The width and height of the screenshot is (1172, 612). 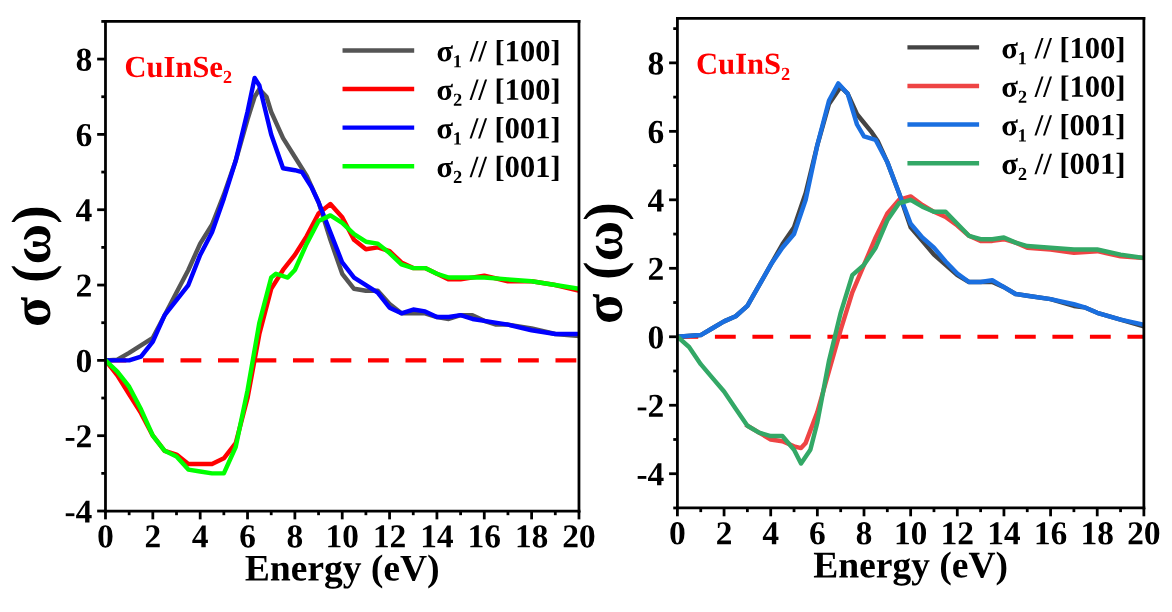 I want to click on annotation: CuInS₂, so click(x=743, y=66).